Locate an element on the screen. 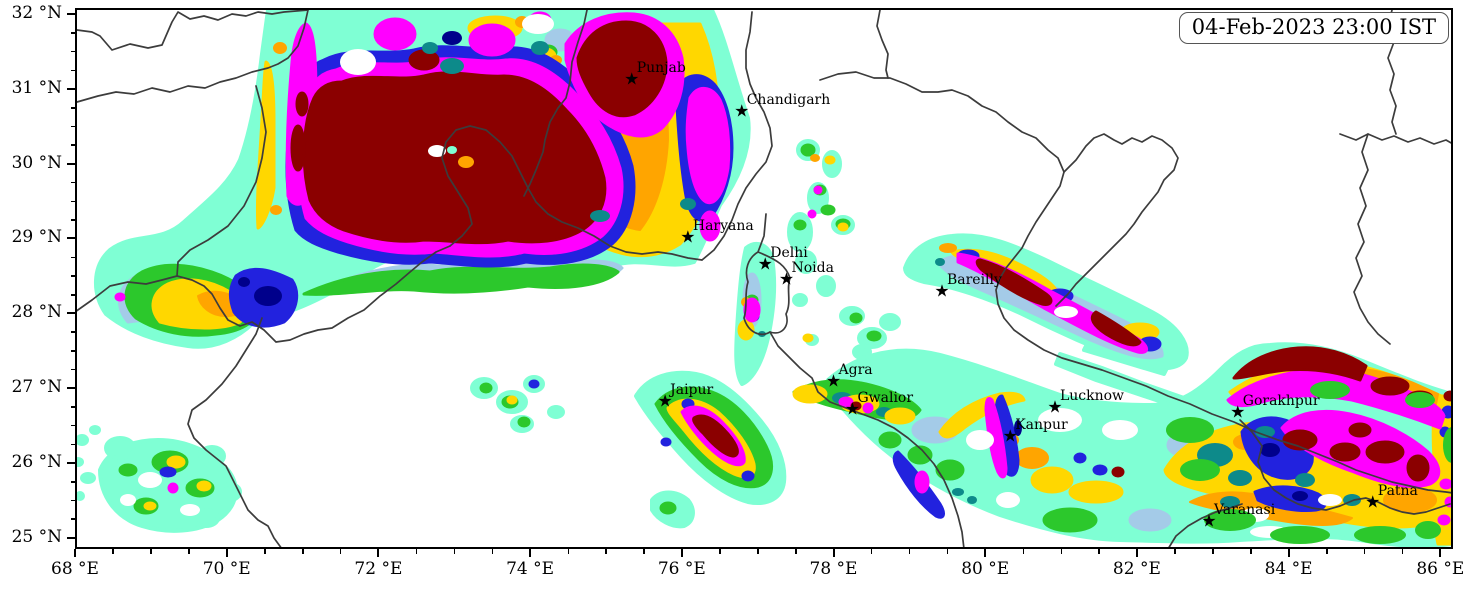  x-tick-label: 70 °E is located at coordinates (226, 569).